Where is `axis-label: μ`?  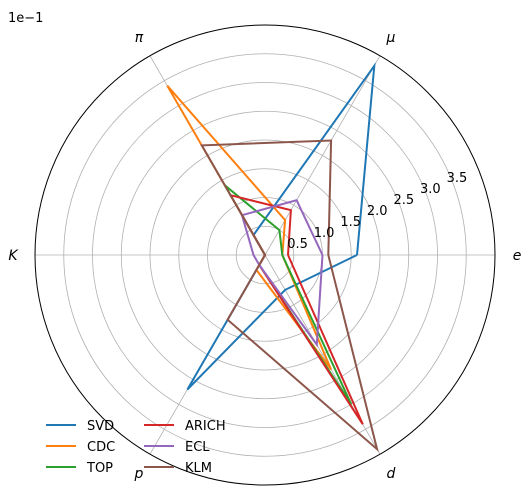
axis-label: μ is located at coordinates (391, 38).